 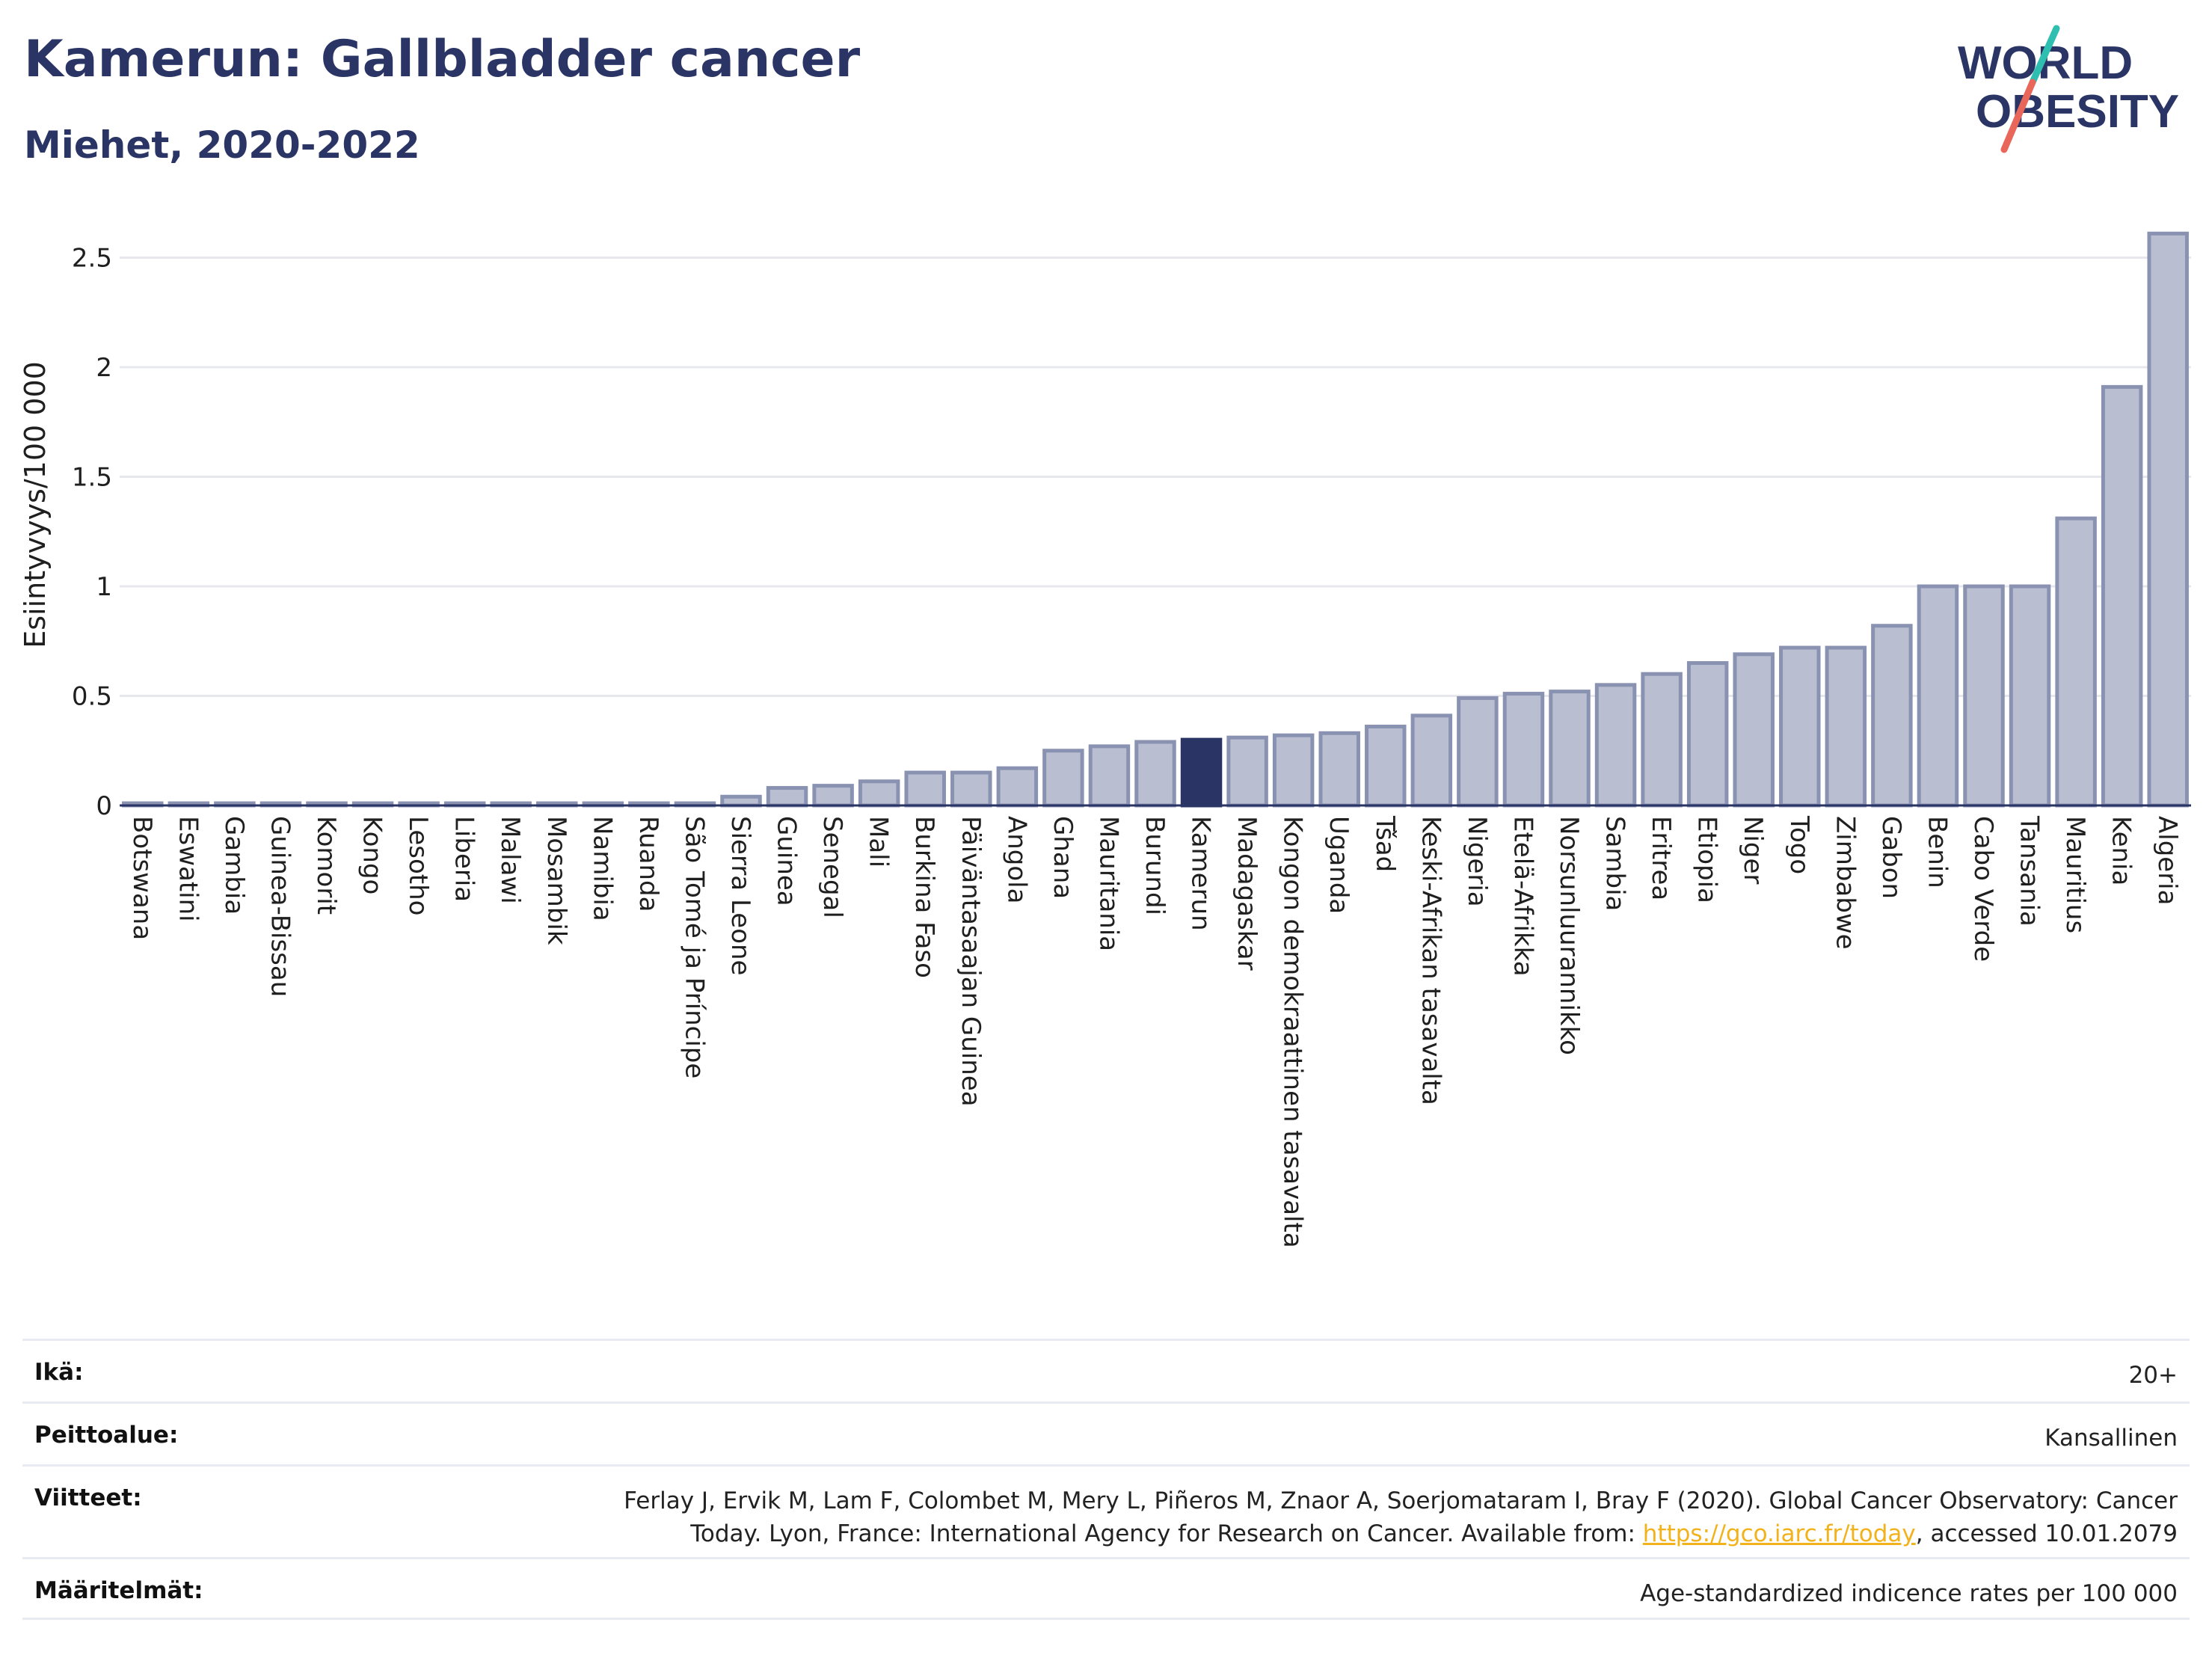 What do you see at coordinates (1707, 859) in the screenshot?
I see `x-tick-label: Etiopia` at bounding box center [1707, 859].